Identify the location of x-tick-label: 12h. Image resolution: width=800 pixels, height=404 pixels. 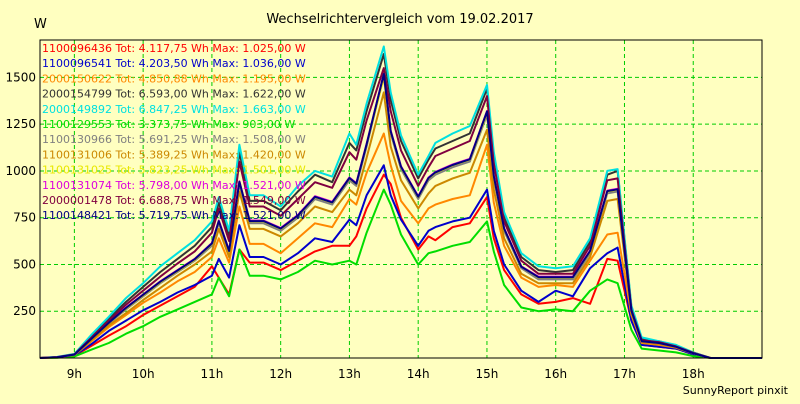
(280, 374).